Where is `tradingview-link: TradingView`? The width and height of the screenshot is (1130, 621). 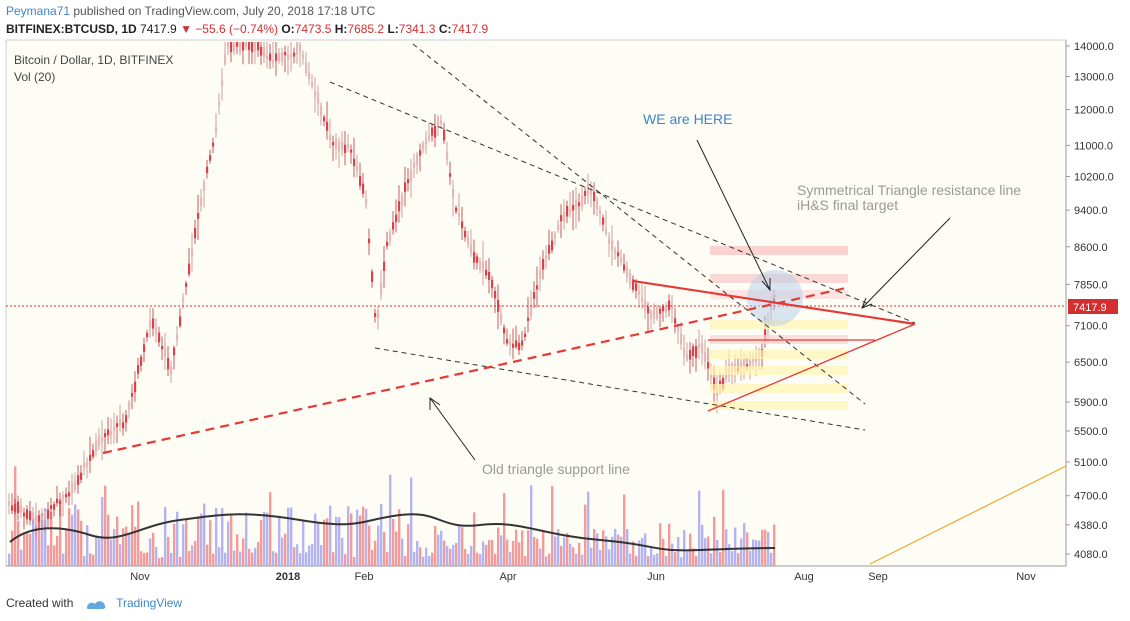
tradingview-link: TradingView is located at coordinates (149, 603).